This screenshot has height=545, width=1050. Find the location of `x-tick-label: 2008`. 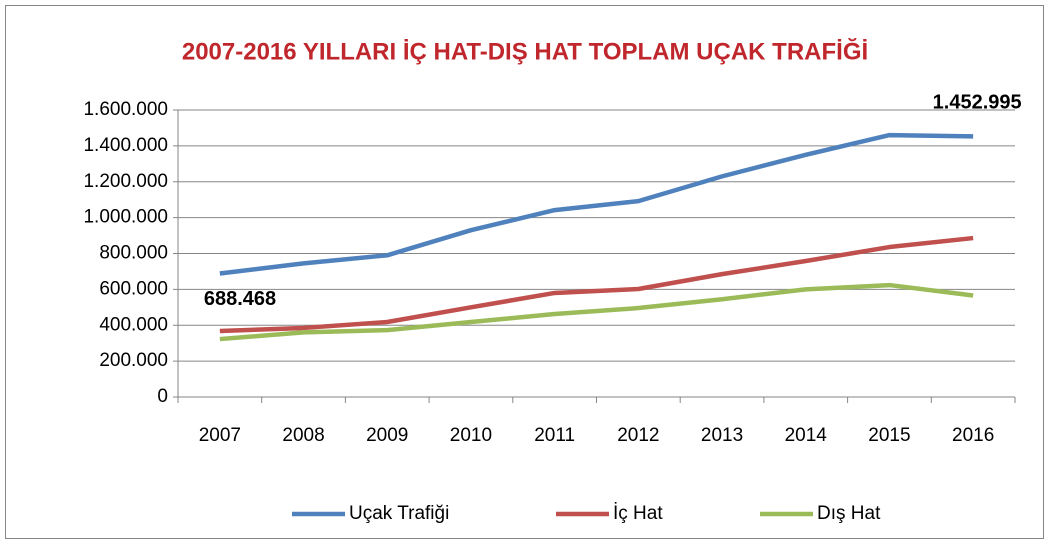

x-tick-label: 2008 is located at coordinates (303, 435).